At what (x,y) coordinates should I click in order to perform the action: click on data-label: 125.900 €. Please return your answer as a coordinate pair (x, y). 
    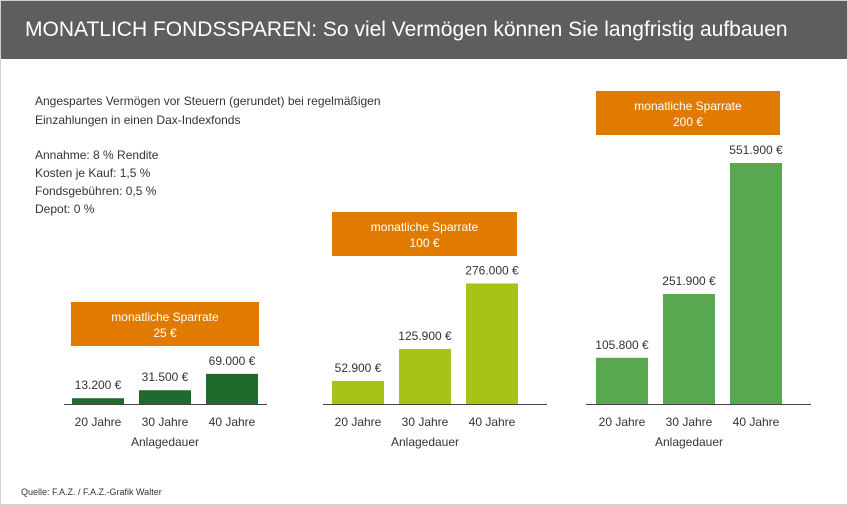
    Looking at the image, I should click on (425, 336).